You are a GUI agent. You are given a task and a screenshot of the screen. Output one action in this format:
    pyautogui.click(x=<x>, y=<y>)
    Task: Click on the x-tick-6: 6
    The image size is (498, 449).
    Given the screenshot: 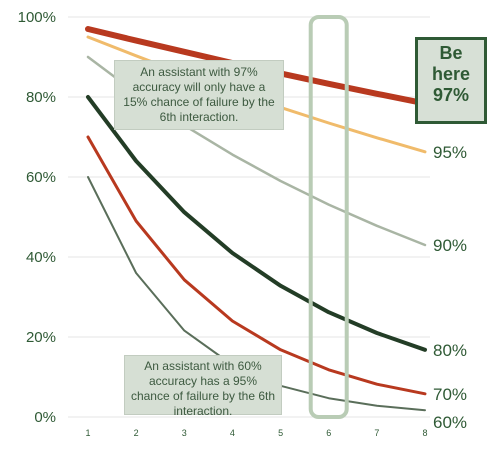 What is the action you would take?
    pyautogui.click(x=328, y=433)
    